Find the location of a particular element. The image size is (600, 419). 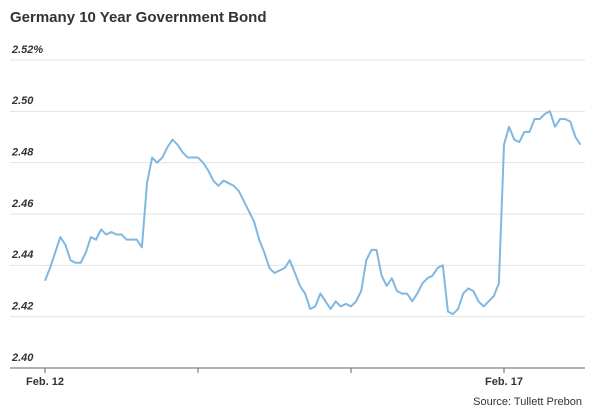

y-tick-label: 2.42 is located at coordinates (22, 307).